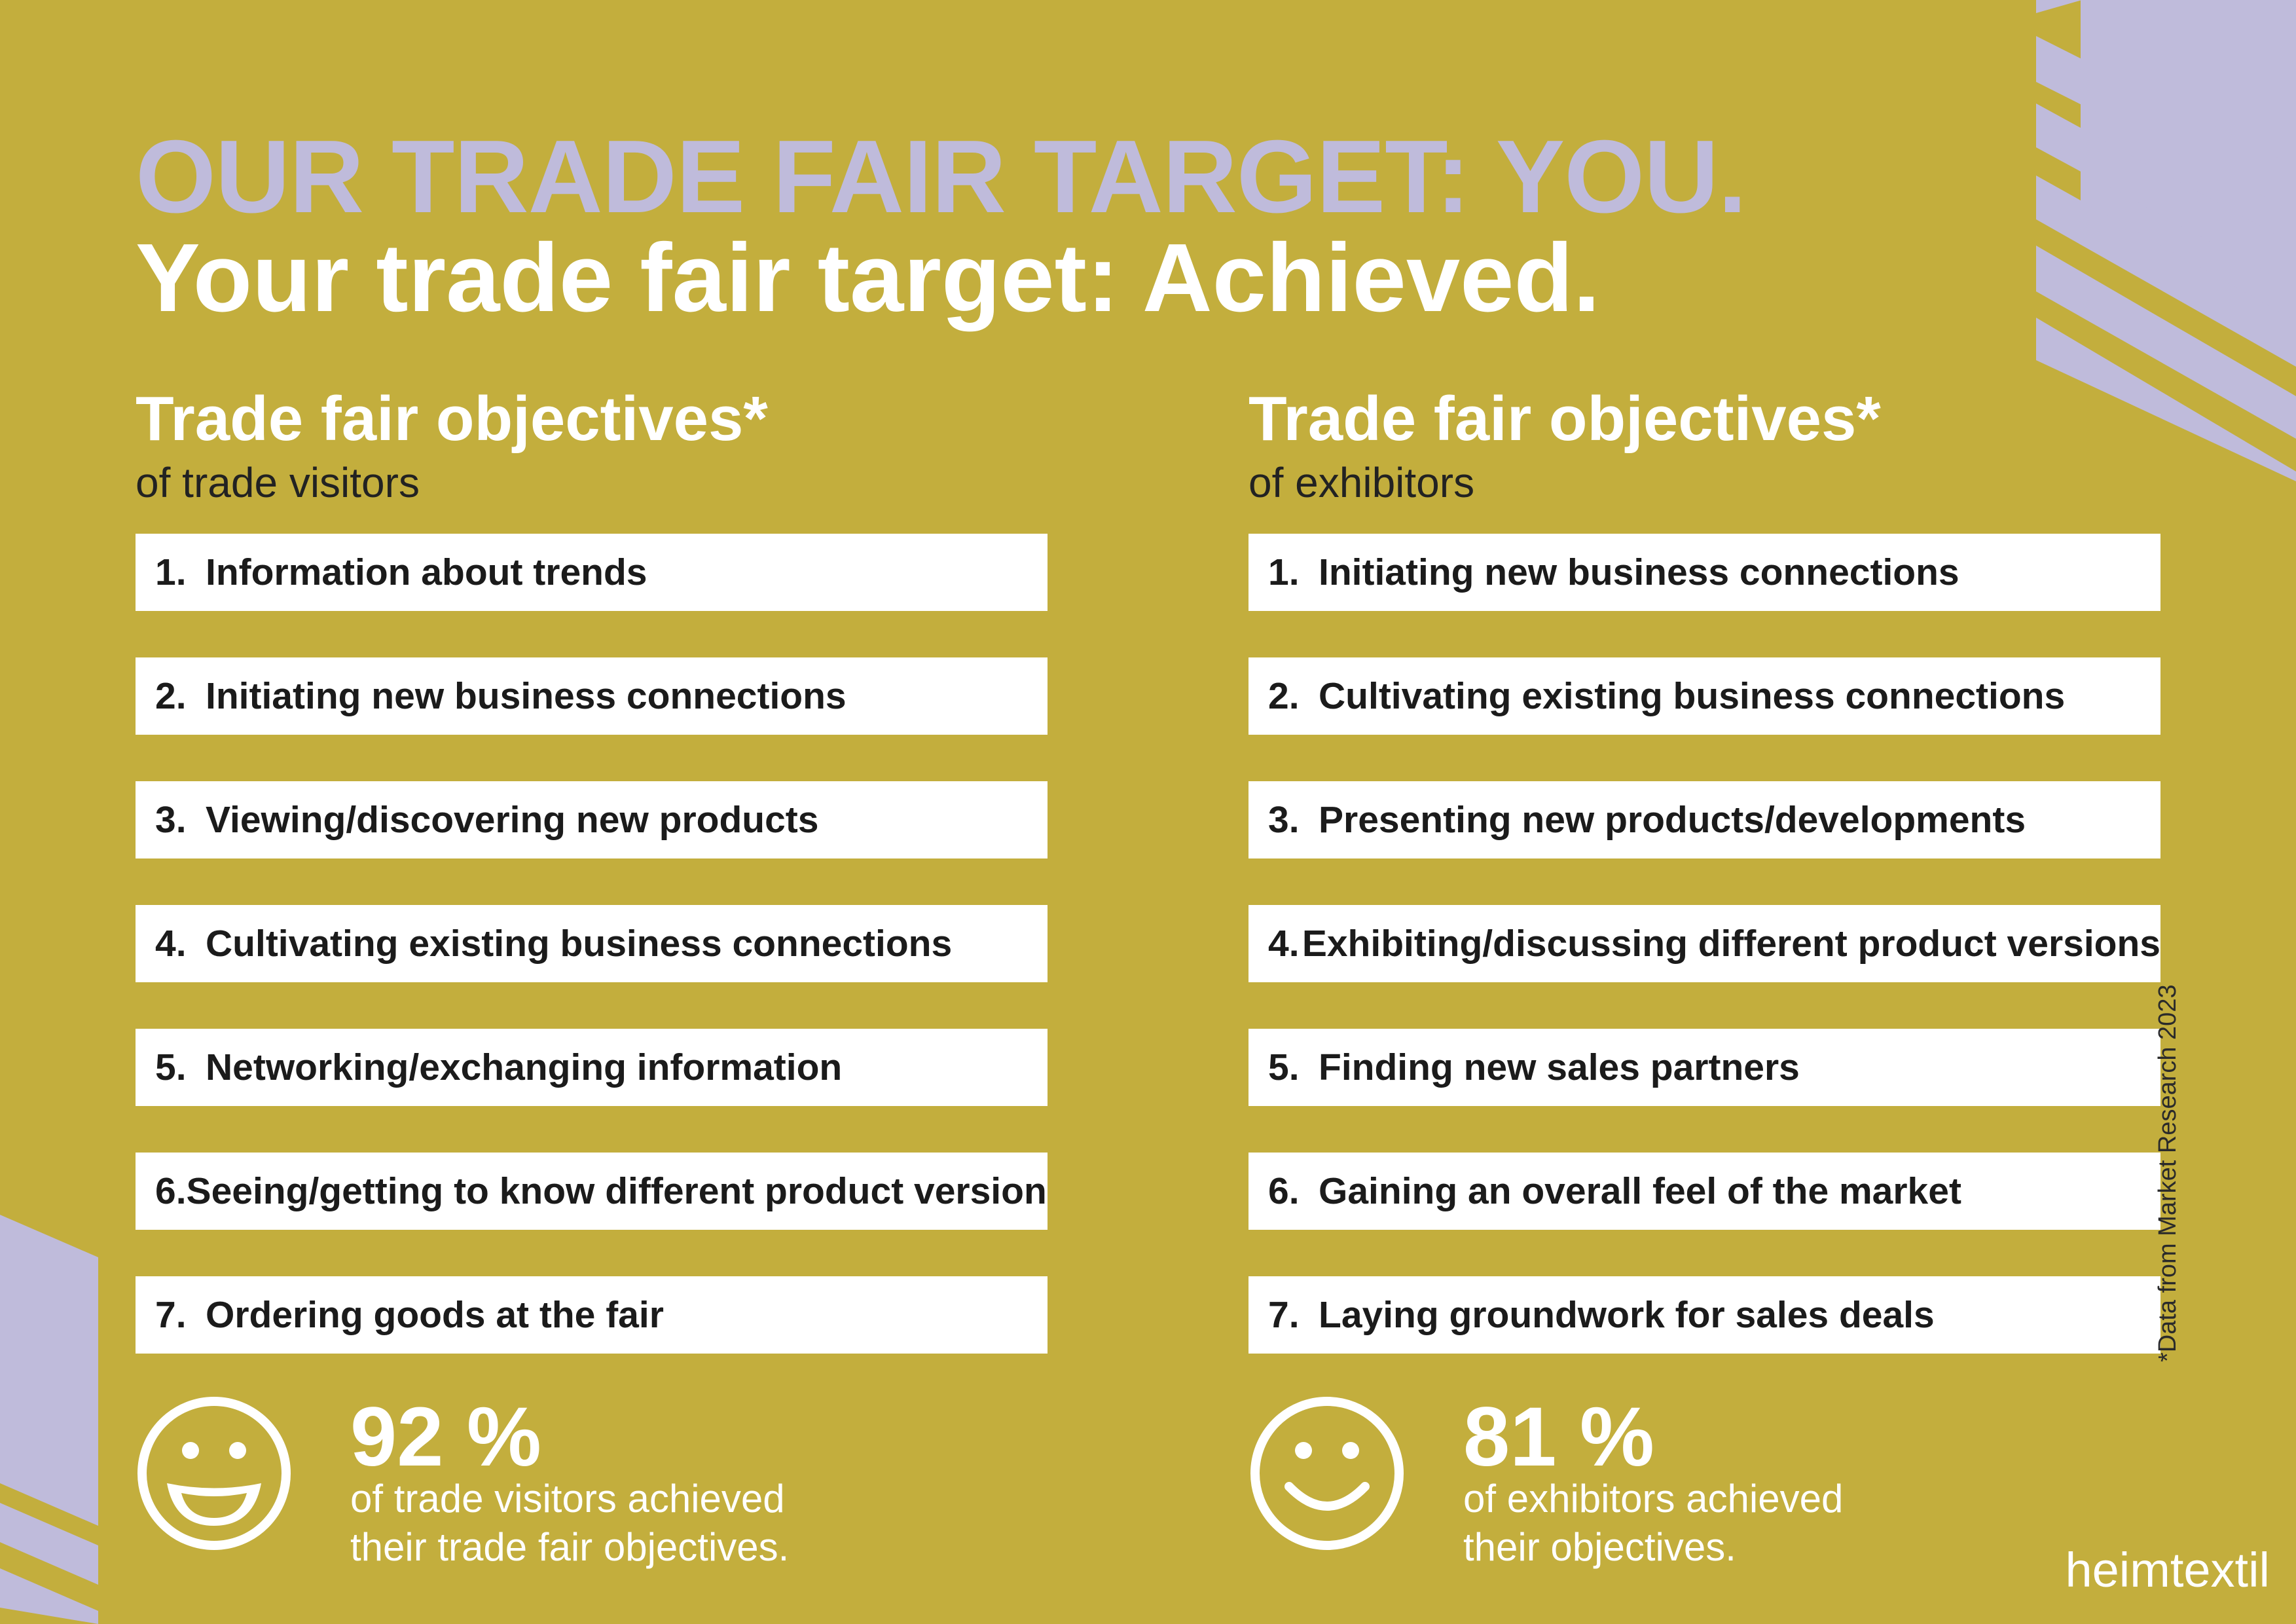 The width and height of the screenshot is (2296, 1624). What do you see at coordinates (592, 1067) in the screenshot?
I see `list-item: 5. Networking/exchanging information` at bounding box center [592, 1067].